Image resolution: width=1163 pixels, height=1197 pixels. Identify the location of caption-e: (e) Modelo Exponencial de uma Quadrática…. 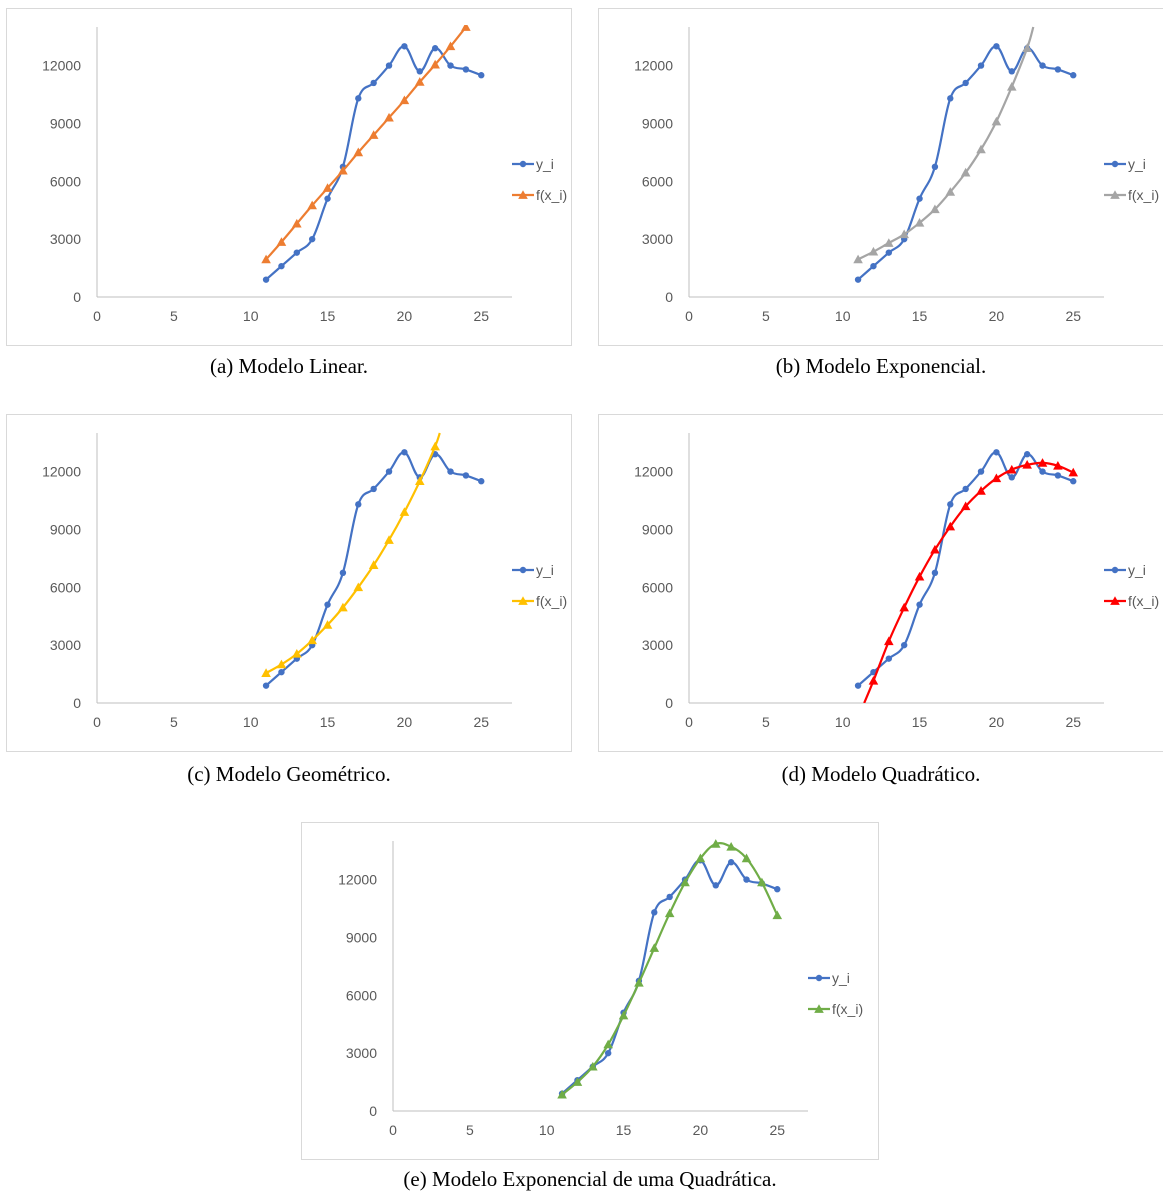
(590, 1179).